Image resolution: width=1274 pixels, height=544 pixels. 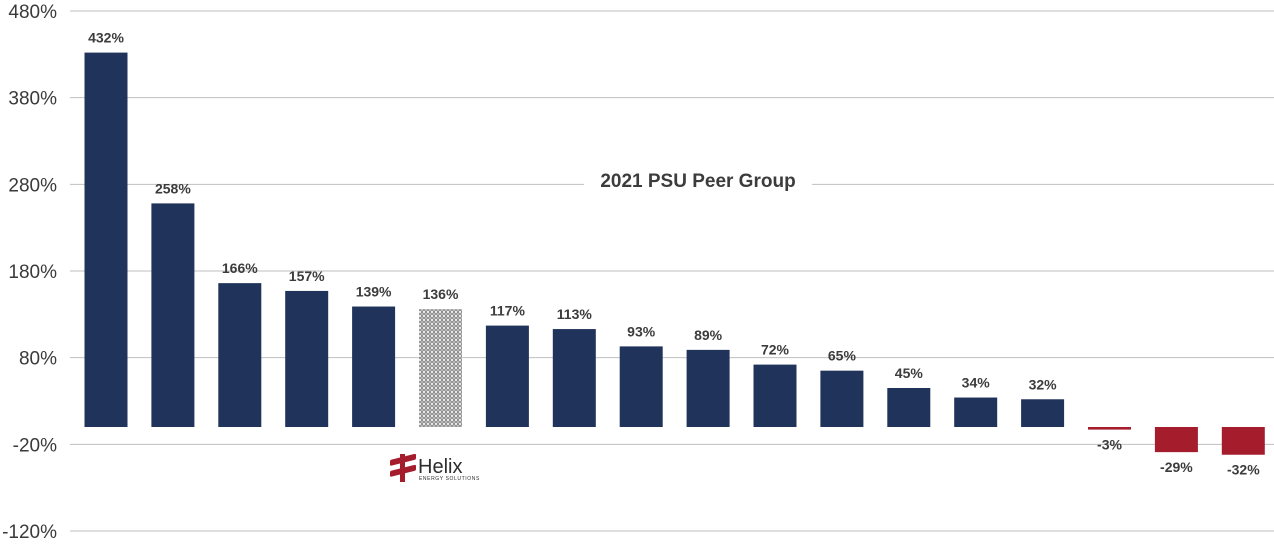 I want to click on chart-title-background, so click(x=698, y=181).